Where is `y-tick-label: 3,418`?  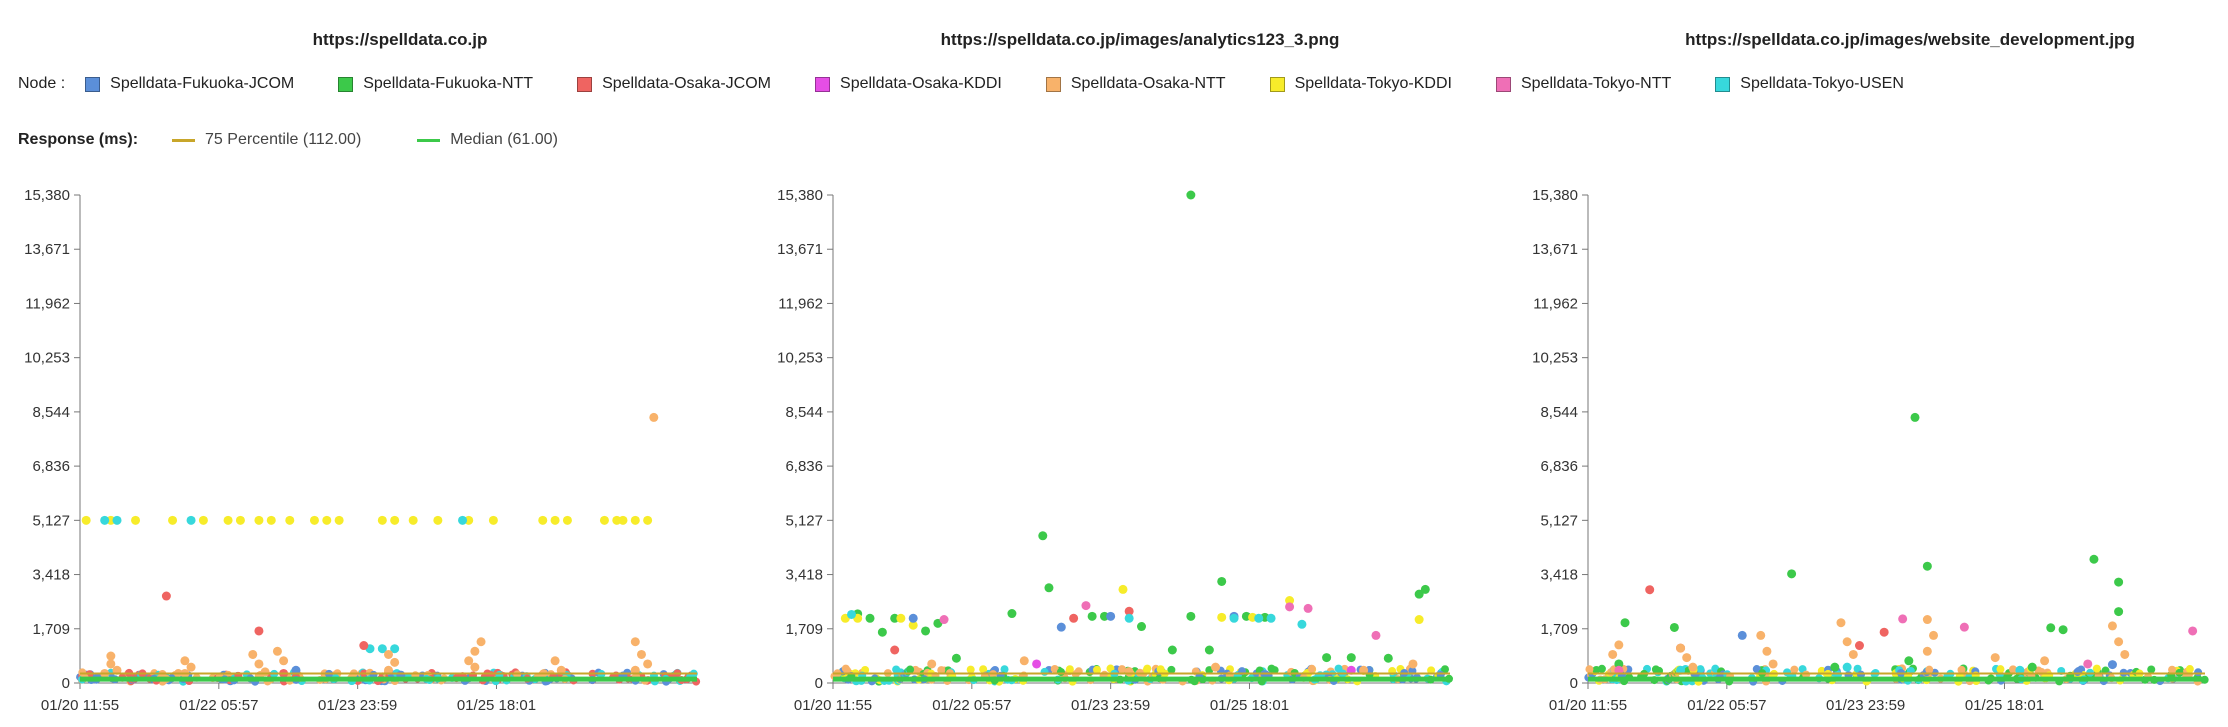
y-tick-label: 3,418 is located at coordinates (804, 575).